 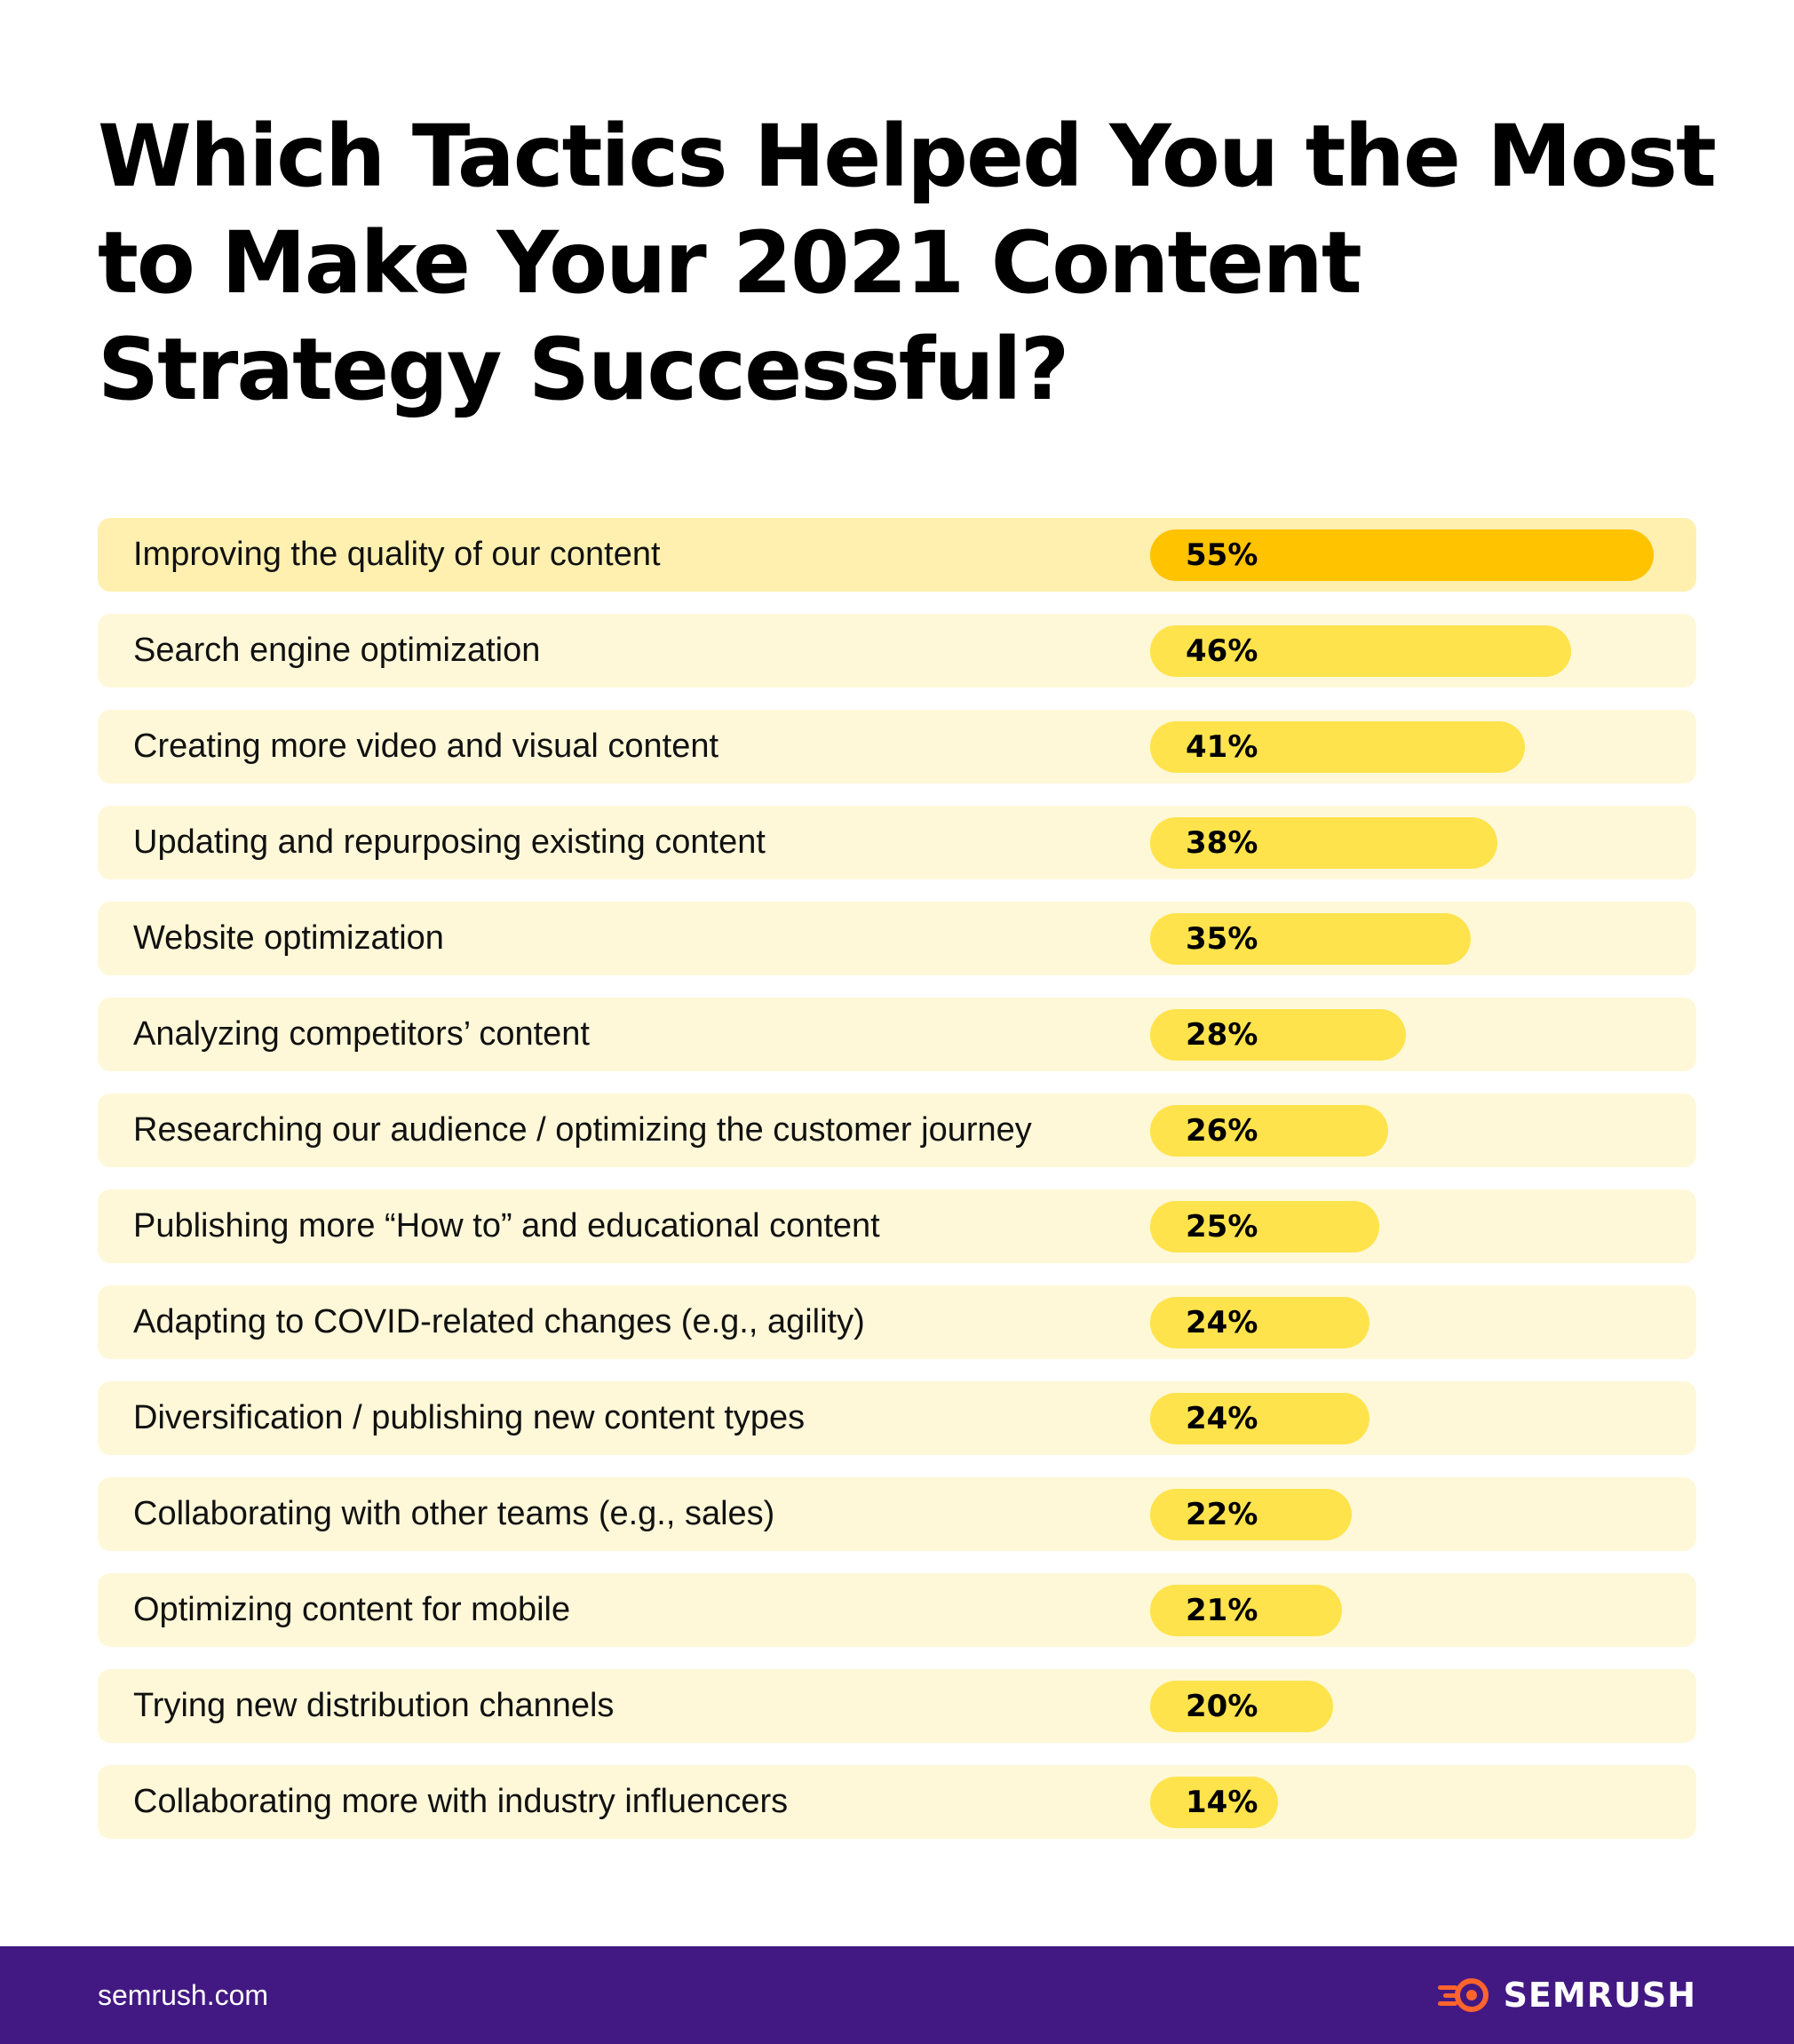 I want to click on bar: 35%, so click(x=1310, y=939).